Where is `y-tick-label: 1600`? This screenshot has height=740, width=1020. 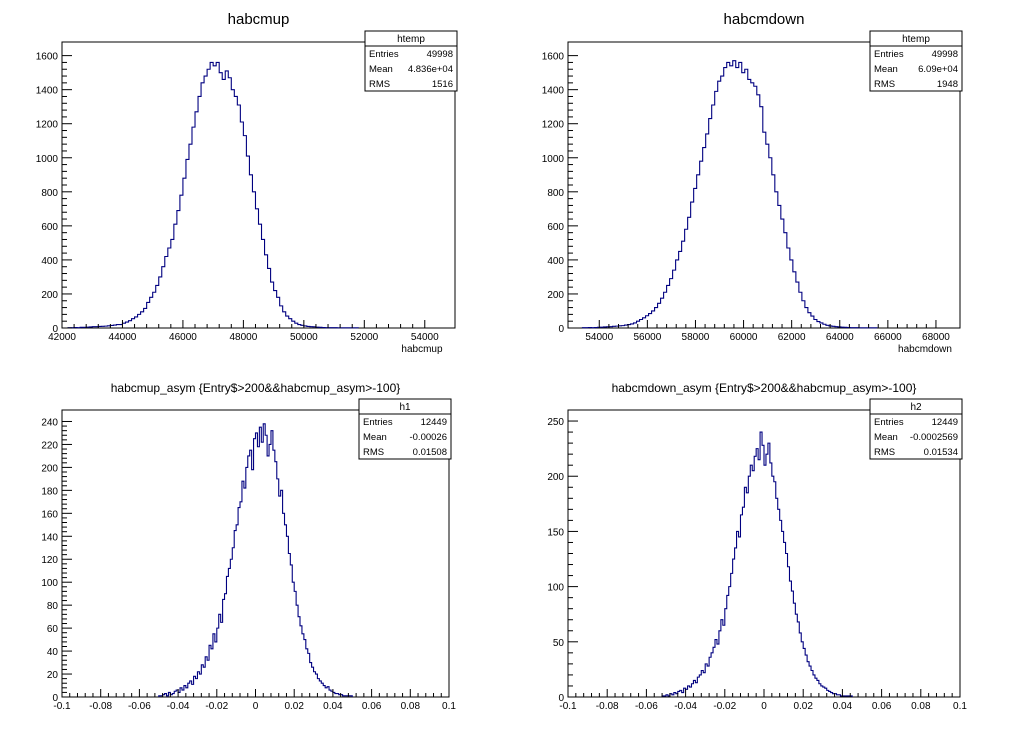 y-tick-label: 1600 is located at coordinates (553, 57).